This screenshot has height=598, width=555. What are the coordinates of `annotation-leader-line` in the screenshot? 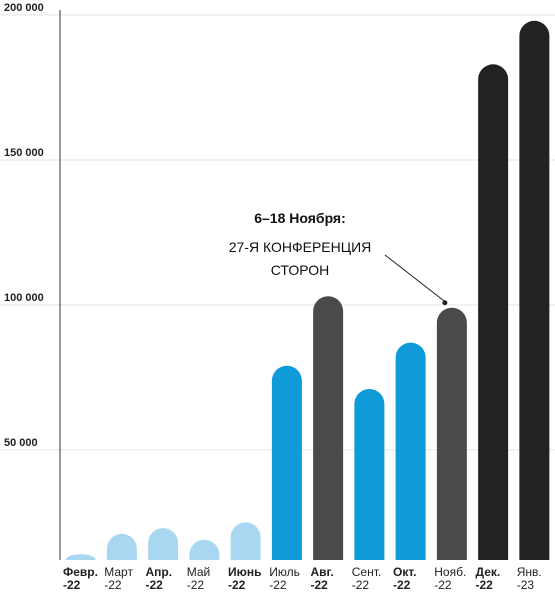 It's located at (414, 278).